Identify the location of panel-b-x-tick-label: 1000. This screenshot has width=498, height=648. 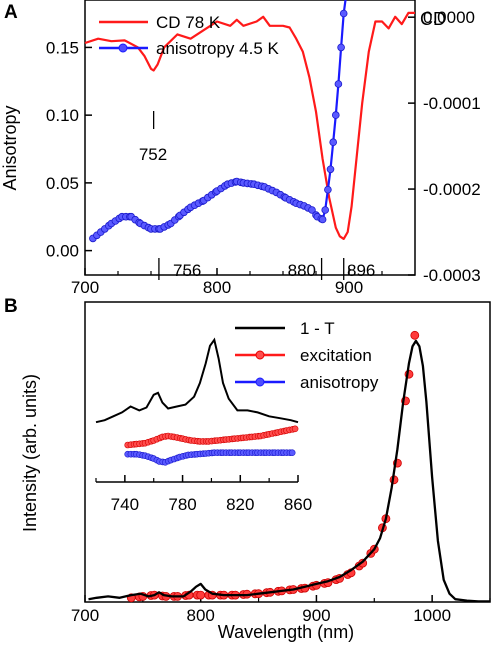
(432, 615).